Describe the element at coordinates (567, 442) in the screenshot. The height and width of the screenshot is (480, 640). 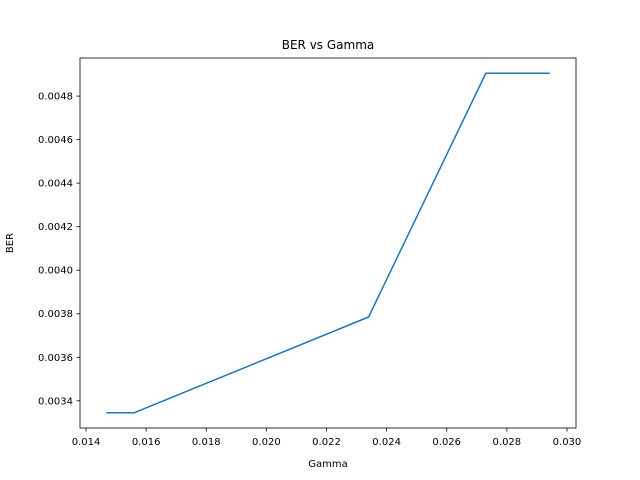
I see `x-tick-label: 0.030` at that location.